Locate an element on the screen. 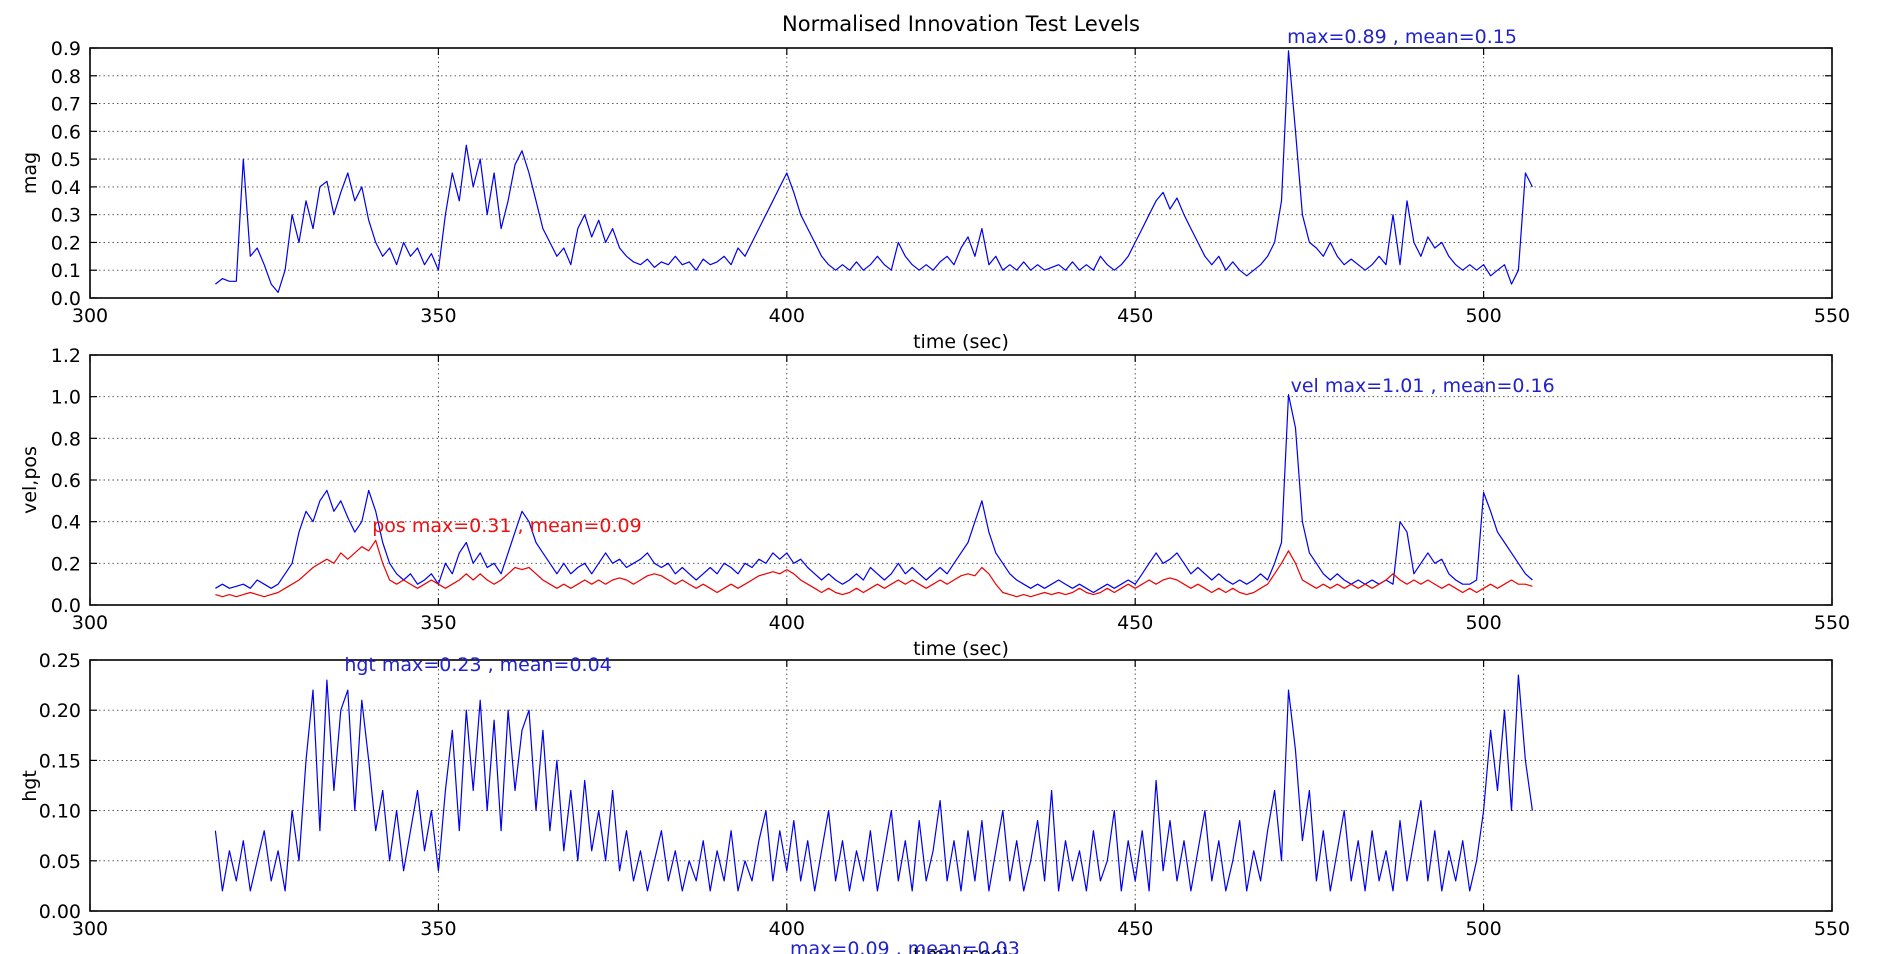  y-tick-label: 0.15 is located at coordinates (60, 761).